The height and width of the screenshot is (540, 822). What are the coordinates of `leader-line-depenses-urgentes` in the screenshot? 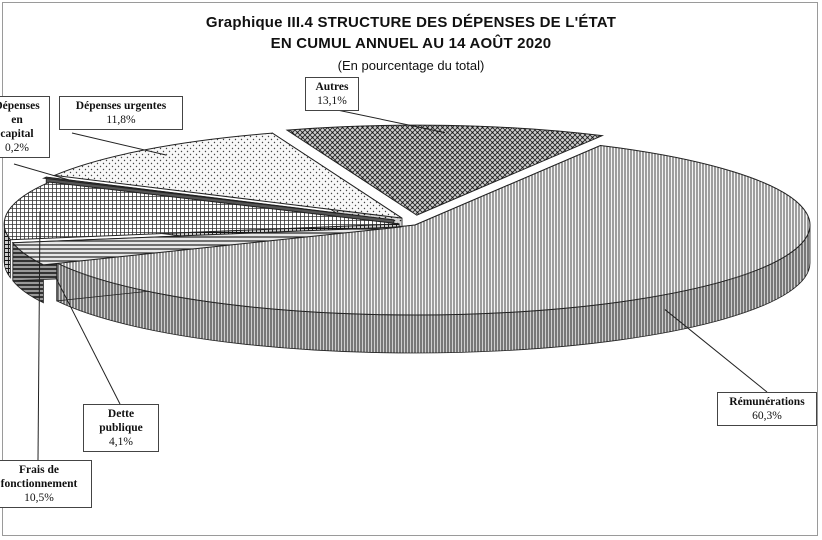 It's located at (119, 144).